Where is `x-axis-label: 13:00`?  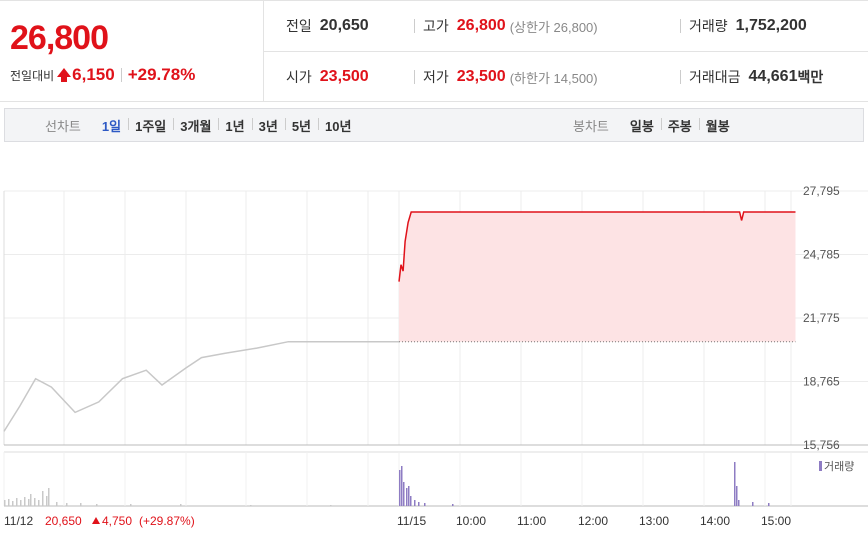
x-axis-label: 13:00 is located at coordinates (654, 521).